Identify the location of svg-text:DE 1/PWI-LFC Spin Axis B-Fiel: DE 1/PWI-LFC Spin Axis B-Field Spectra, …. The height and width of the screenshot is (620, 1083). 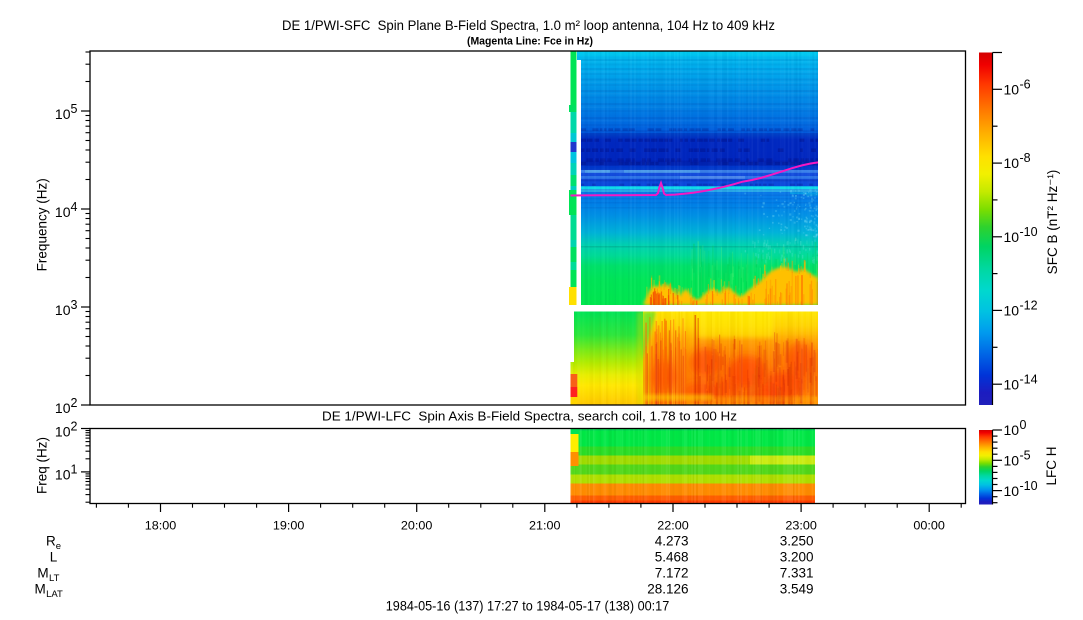
(529, 416).